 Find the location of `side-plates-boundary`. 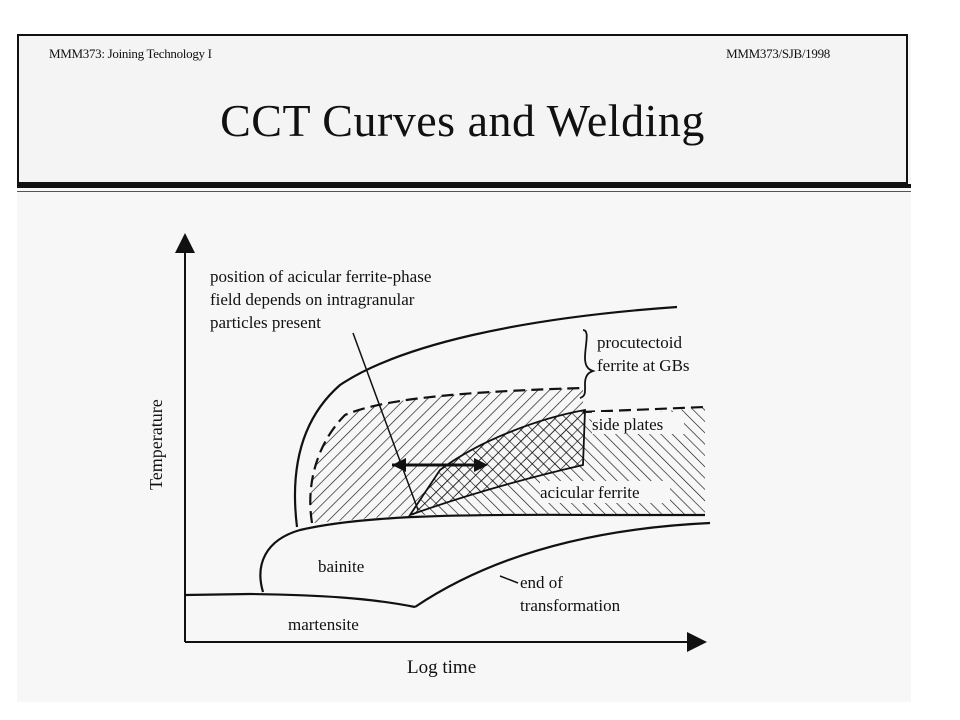

side-plates-boundary is located at coordinates (446, 455).